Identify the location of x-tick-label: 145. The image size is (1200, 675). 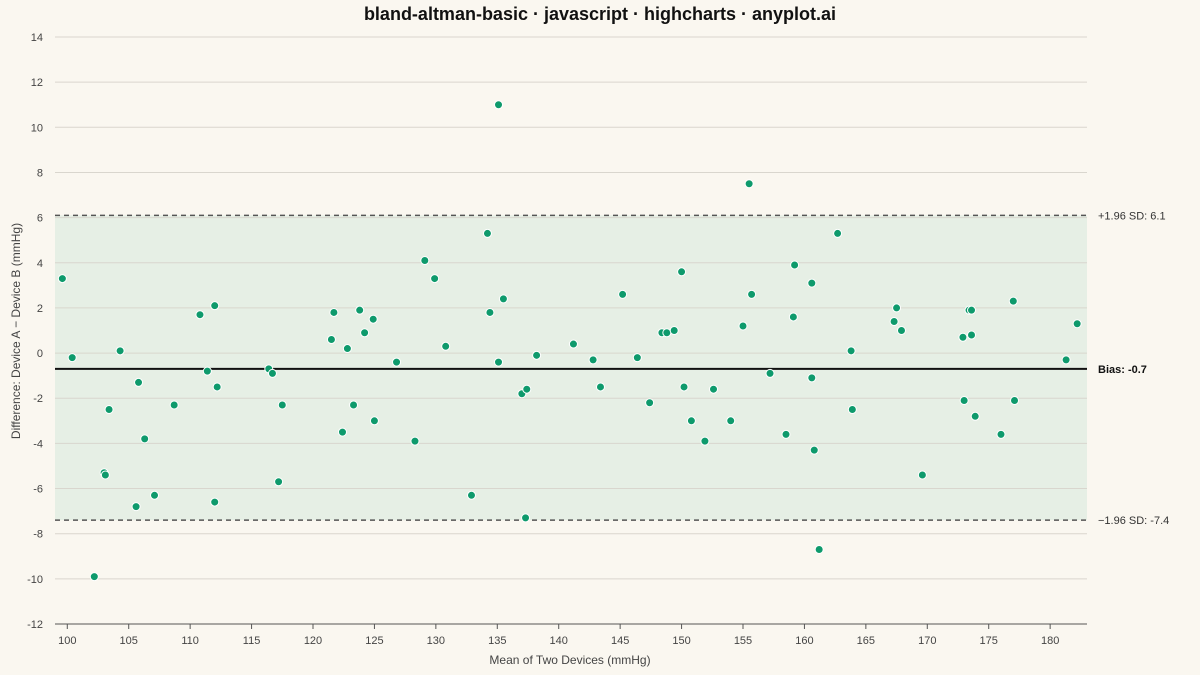
(620, 641).